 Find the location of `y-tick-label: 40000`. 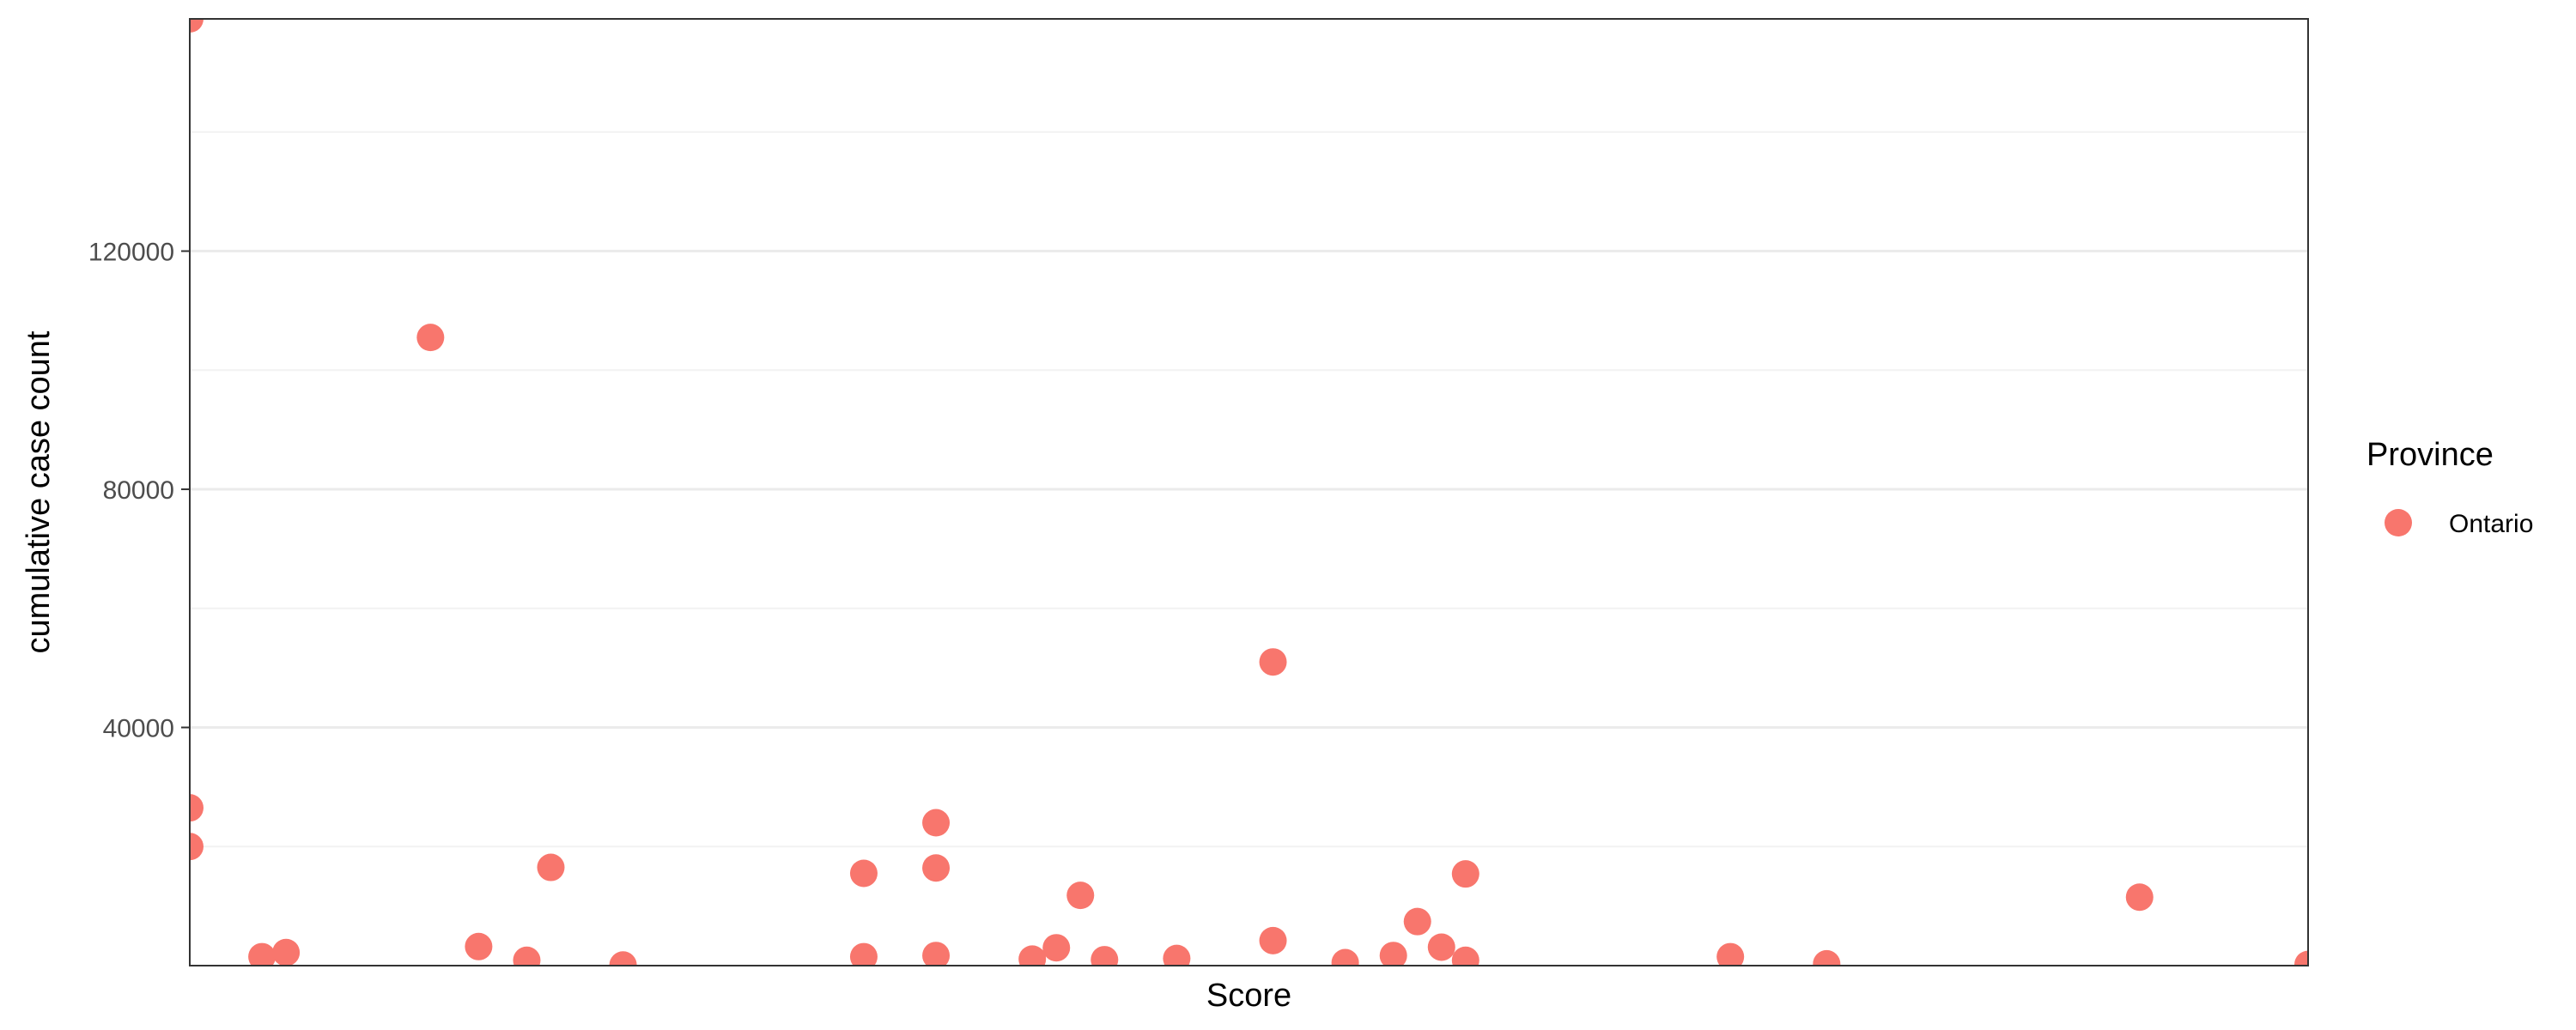

y-tick-label: 40000 is located at coordinates (138, 729).